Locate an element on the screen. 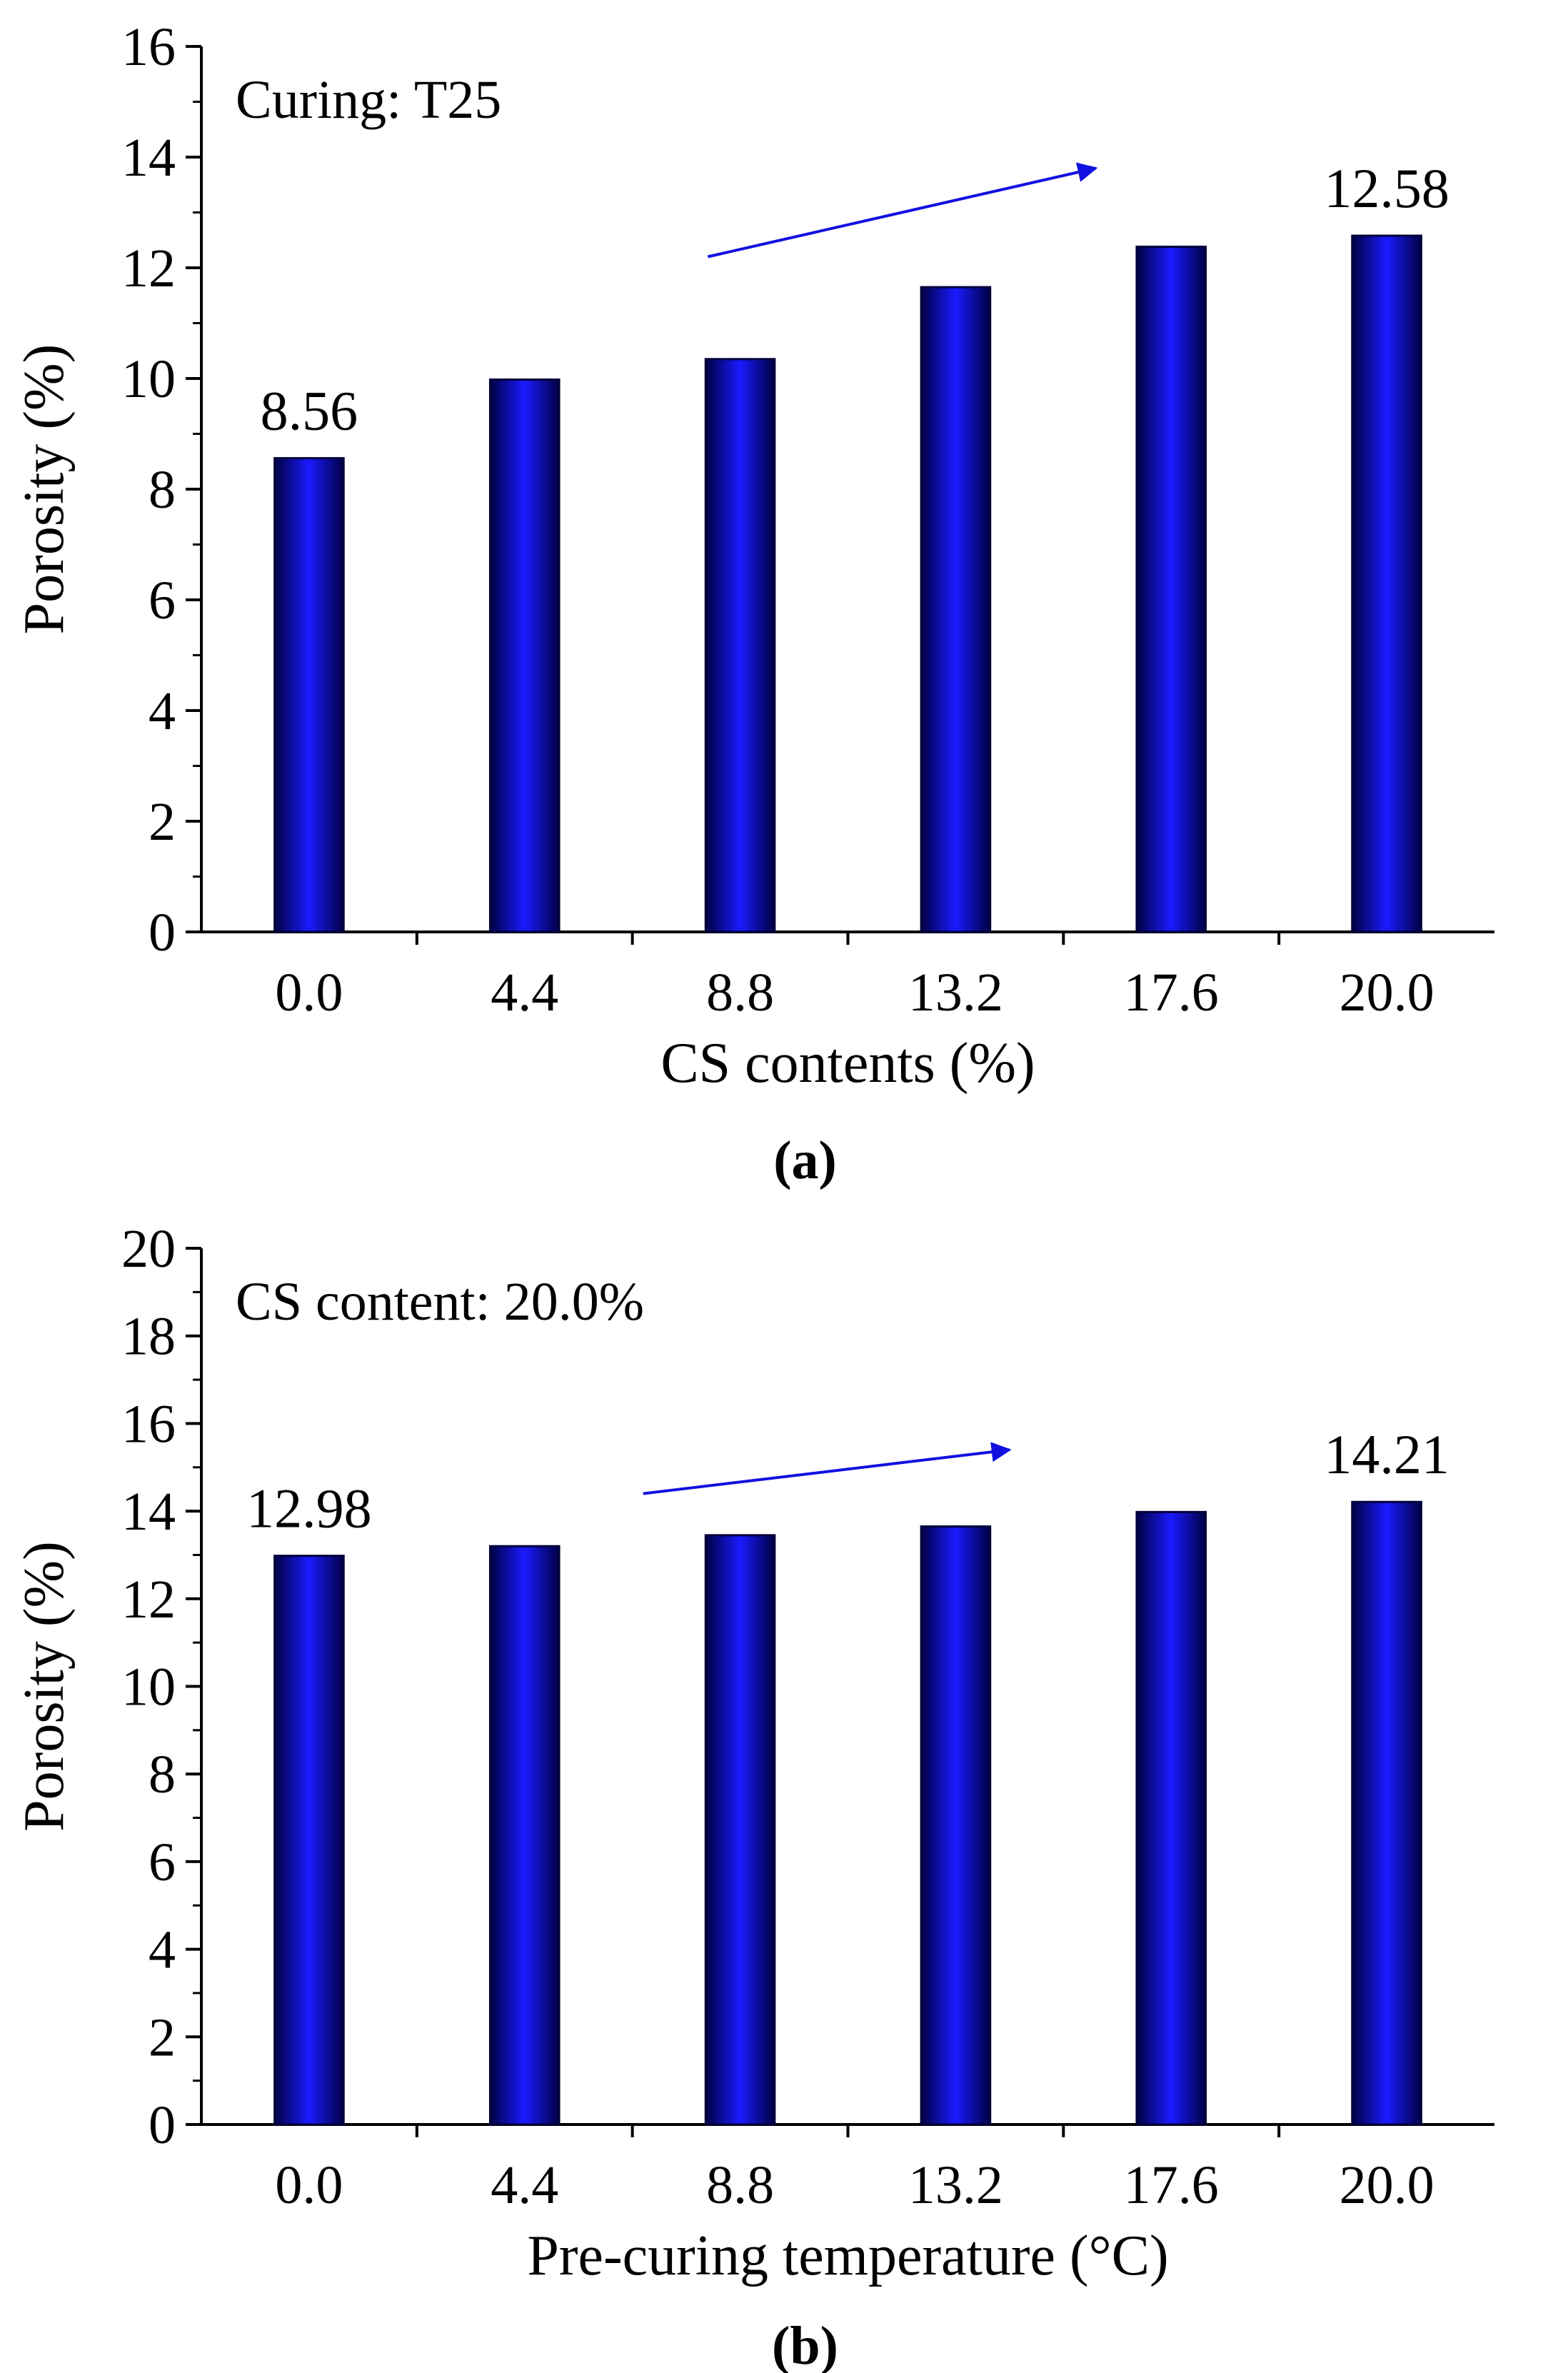 The image size is (1568, 2373). chart-a-x-tick-label: 4.4 is located at coordinates (524, 993).